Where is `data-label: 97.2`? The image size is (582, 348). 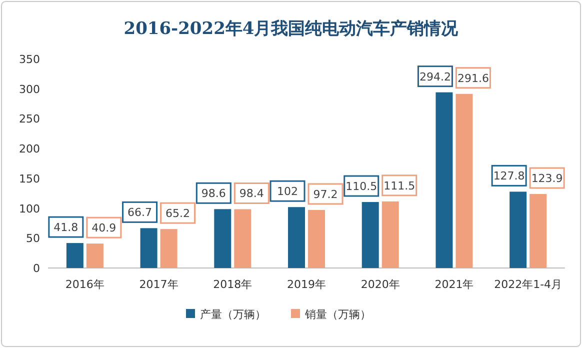
data-label: 97.2 is located at coordinates (325, 194).